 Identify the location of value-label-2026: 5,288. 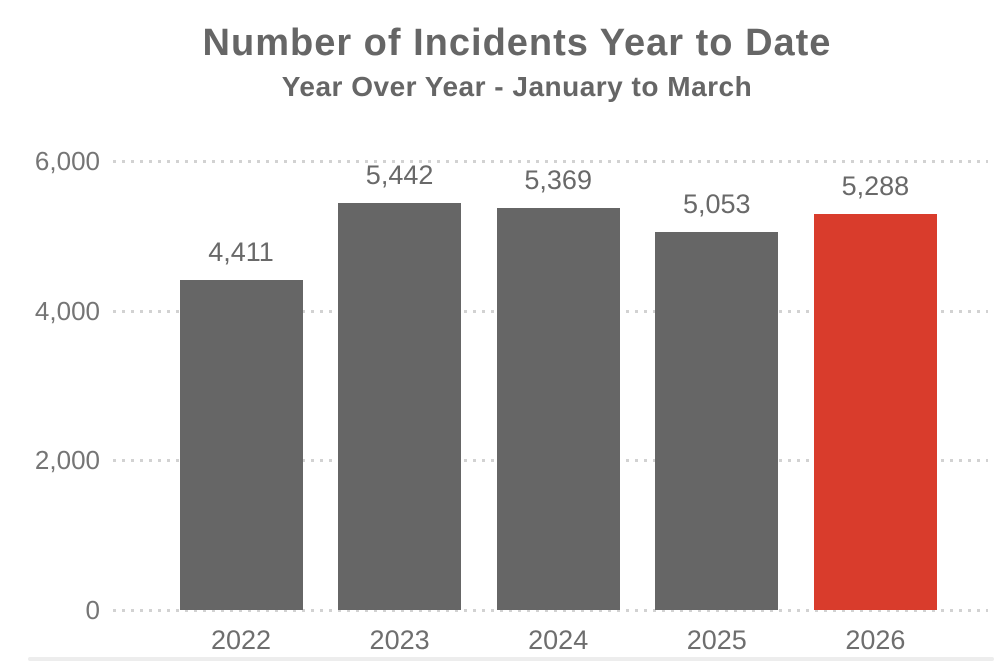
(875, 186).